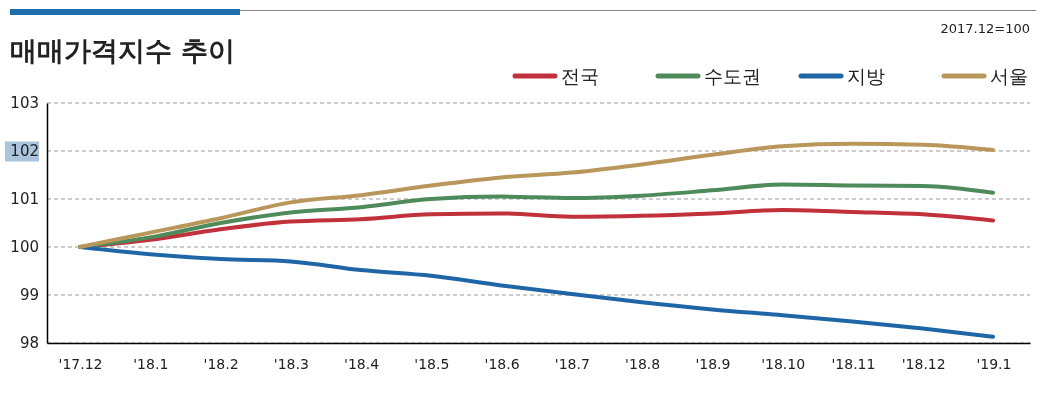  I want to click on legend-label: 지방, so click(866, 76).